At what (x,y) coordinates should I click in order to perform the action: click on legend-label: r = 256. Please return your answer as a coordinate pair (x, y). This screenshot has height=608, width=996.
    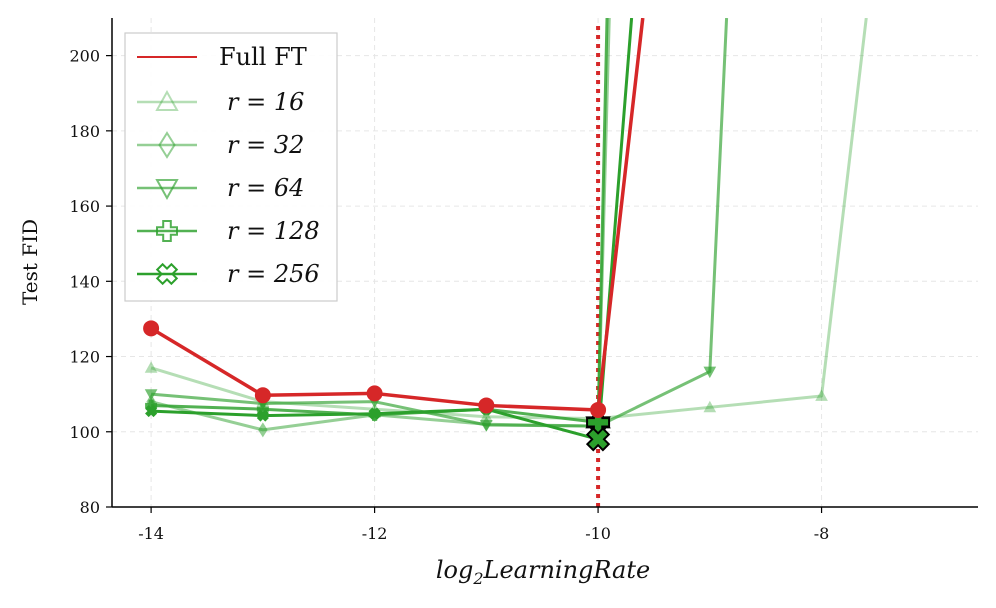
    Looking at the image, I should click on (273, 274).